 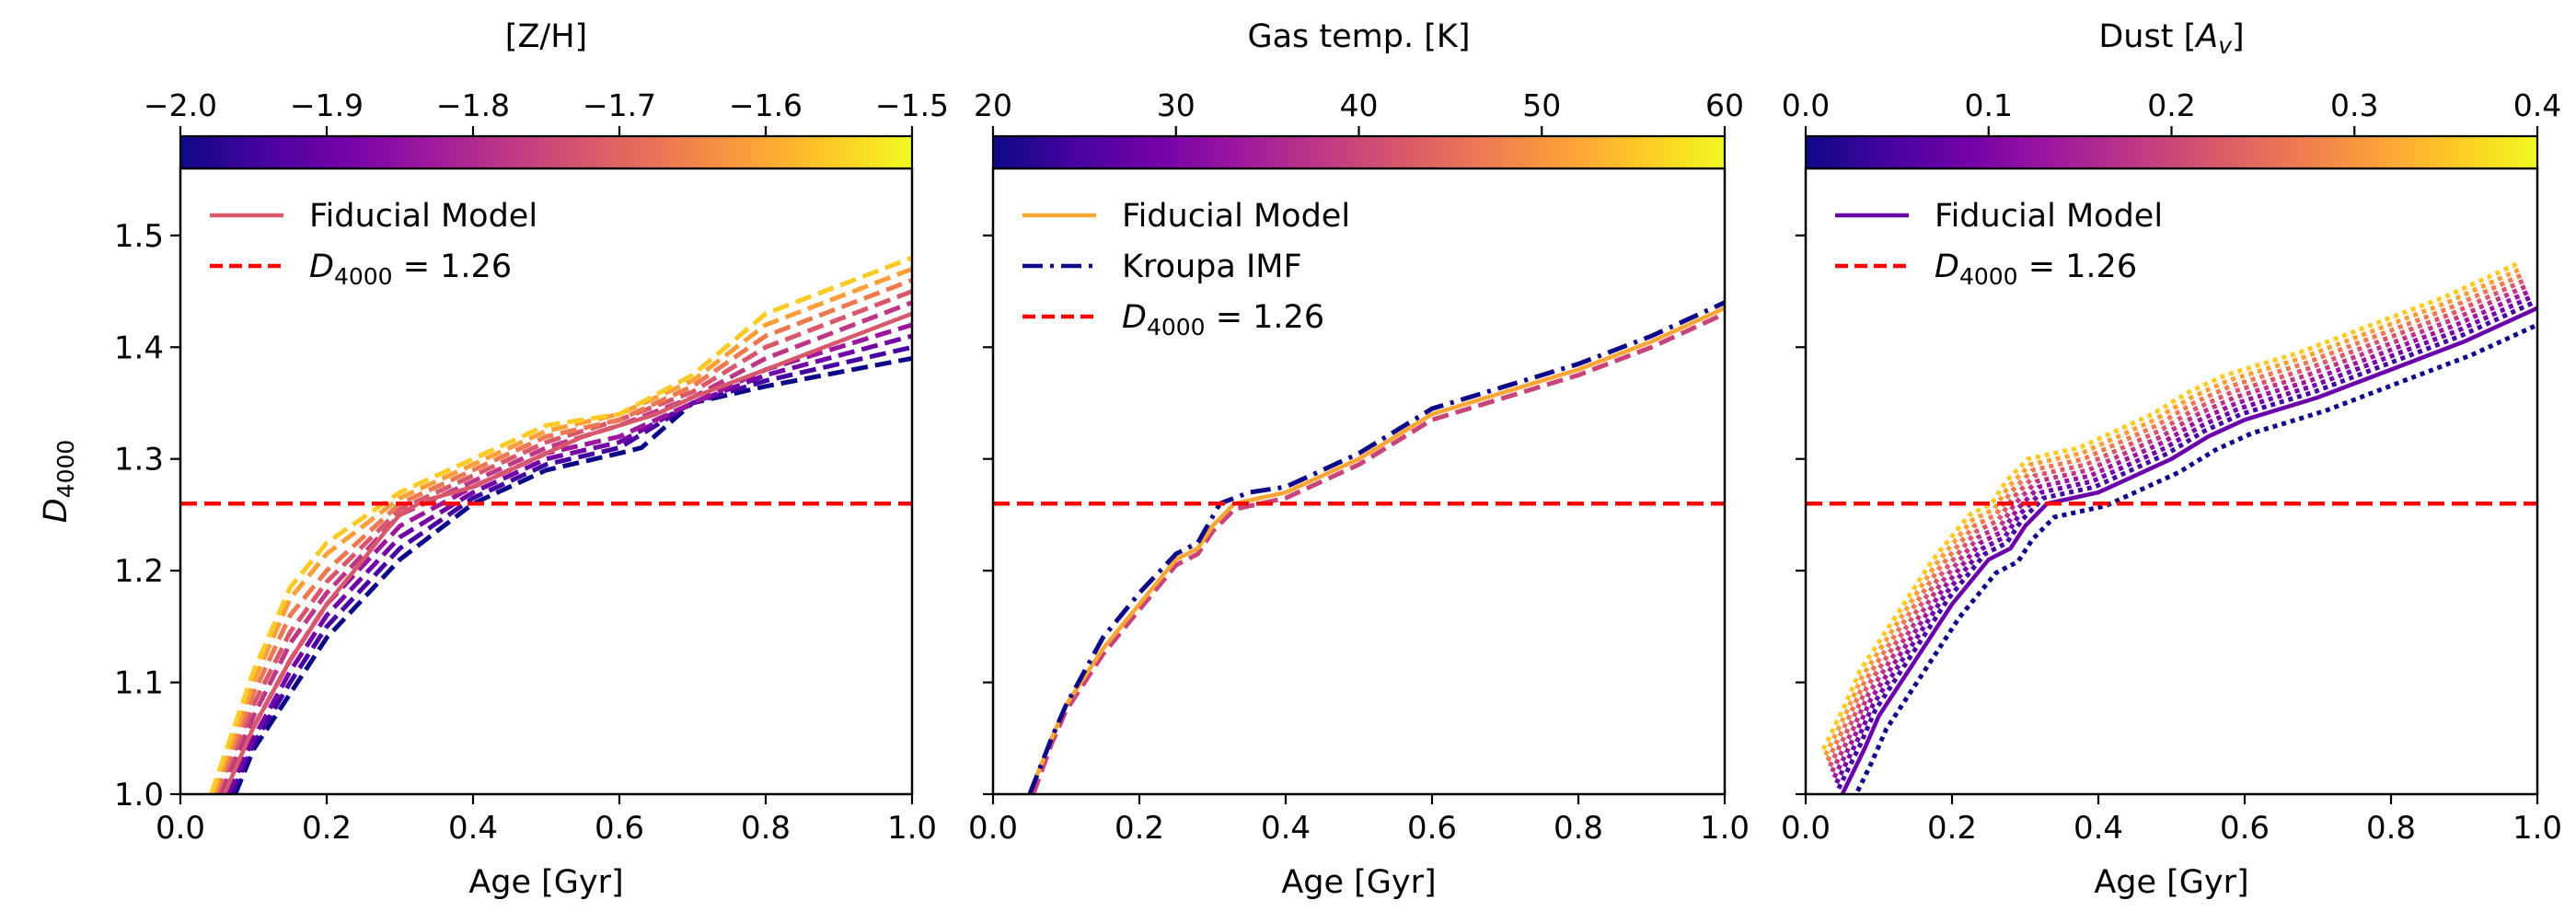 I want to click on colorbar-tick-label: −1.9, so click(x=327, y=105).